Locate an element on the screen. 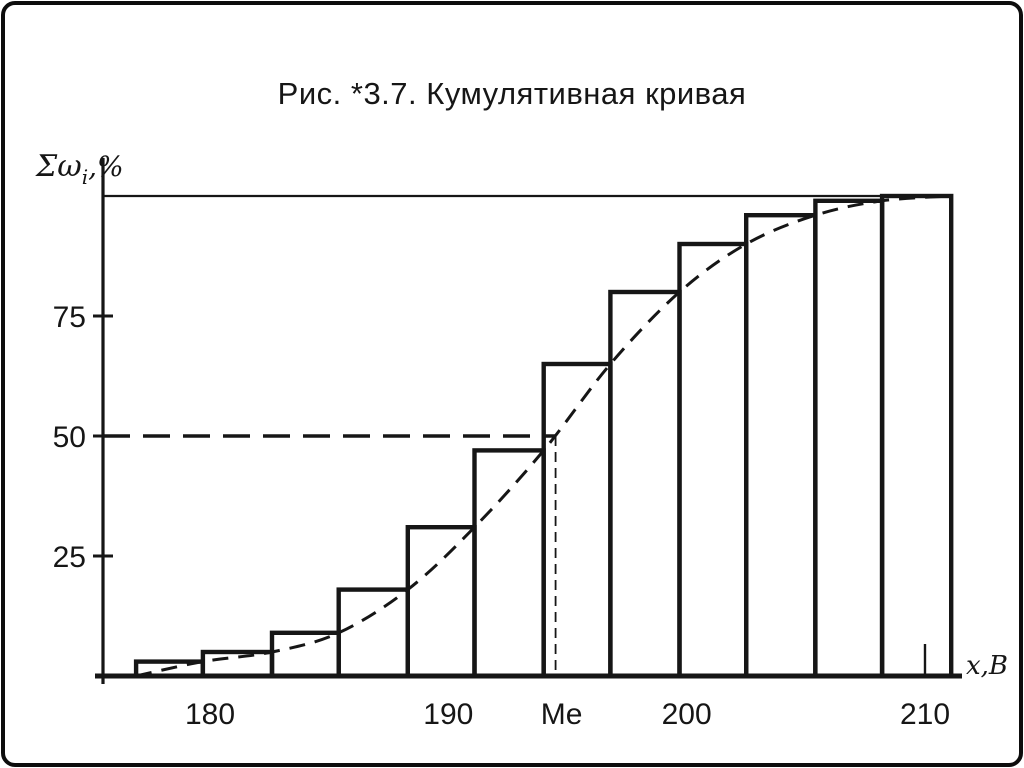 This screenshot has height=768, width=1024. x-tick-label: 210 is located at coordinates (925, 714).